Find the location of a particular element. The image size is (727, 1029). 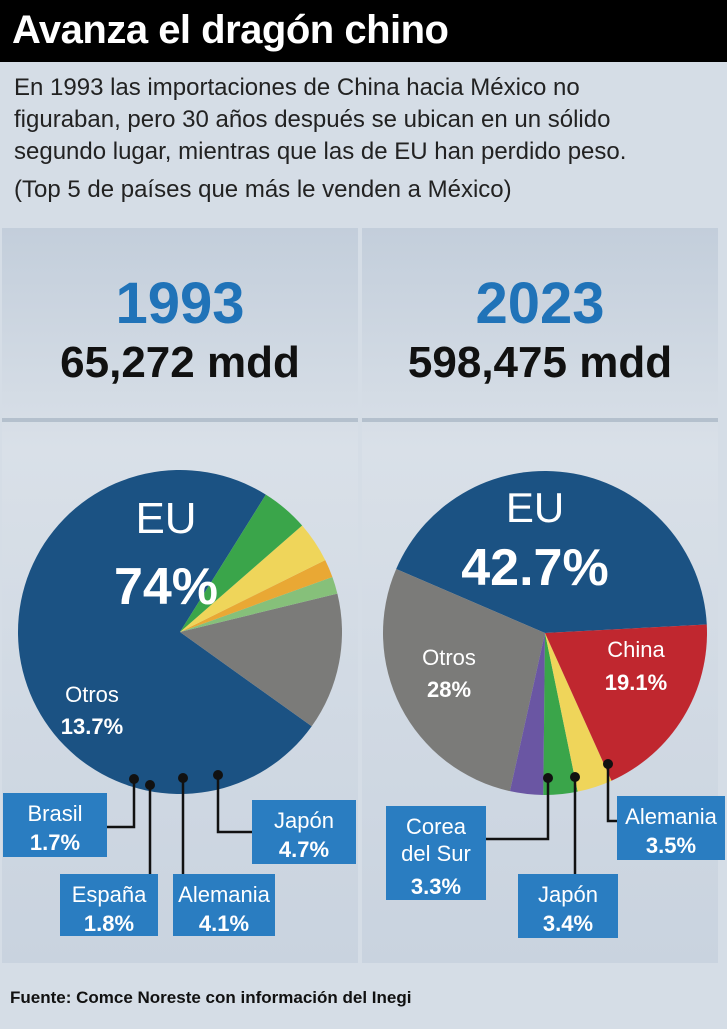

pie-slice-2023-eu is located at coordinates (551, 551).